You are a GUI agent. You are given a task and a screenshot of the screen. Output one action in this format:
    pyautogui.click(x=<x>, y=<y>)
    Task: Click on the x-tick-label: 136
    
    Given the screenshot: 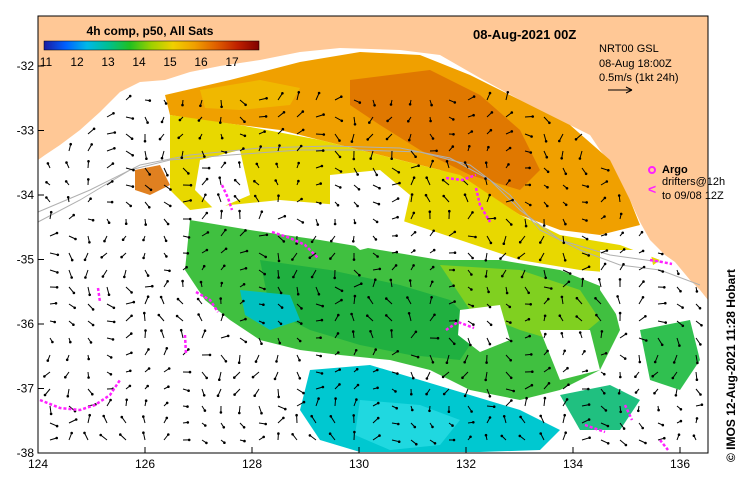 What is the action you would take?
    pyautogui.click(x=680, y=464)
    